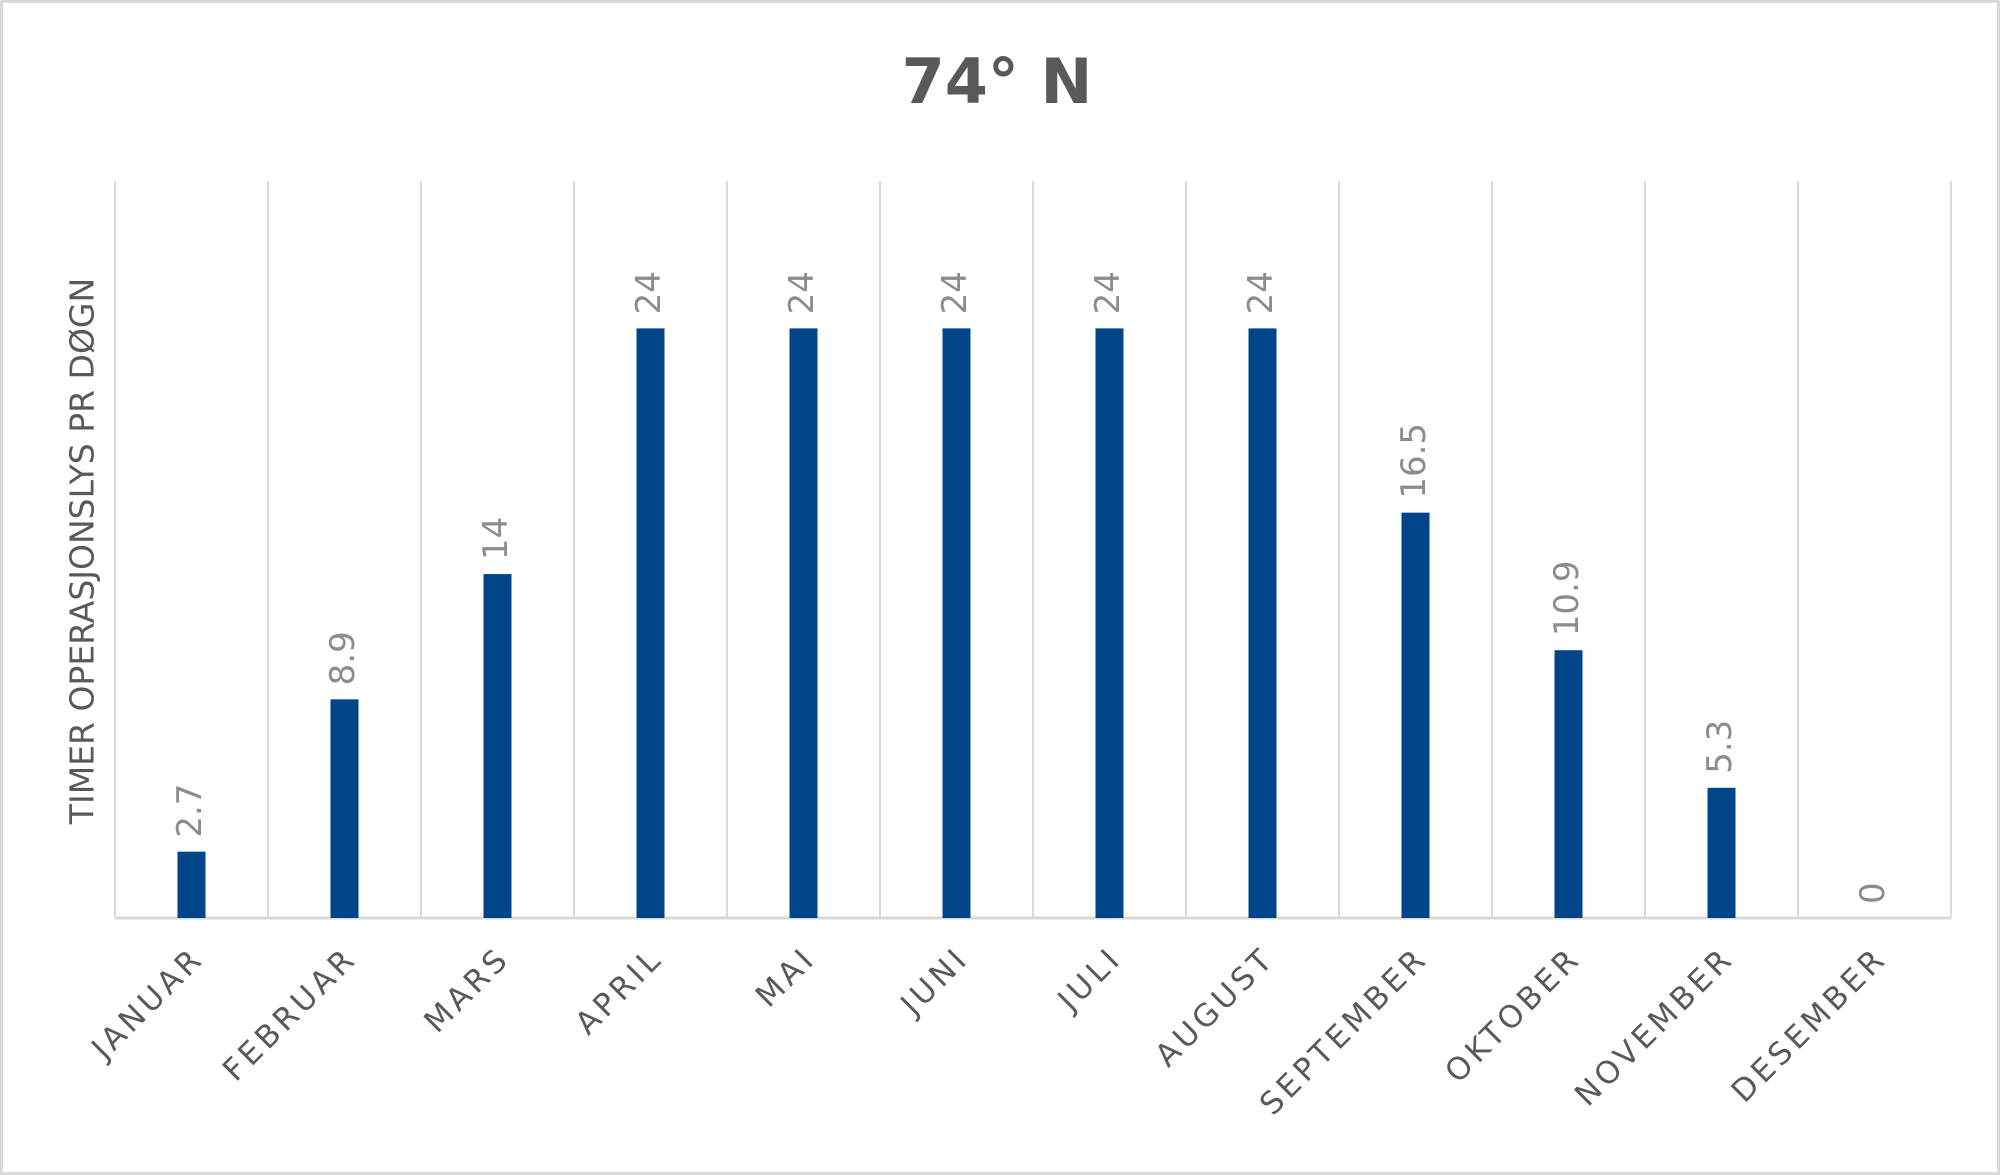  Describe the element at coordinates (1720, 747) in the screenshot. I see `data-label: 5.3` at that location.